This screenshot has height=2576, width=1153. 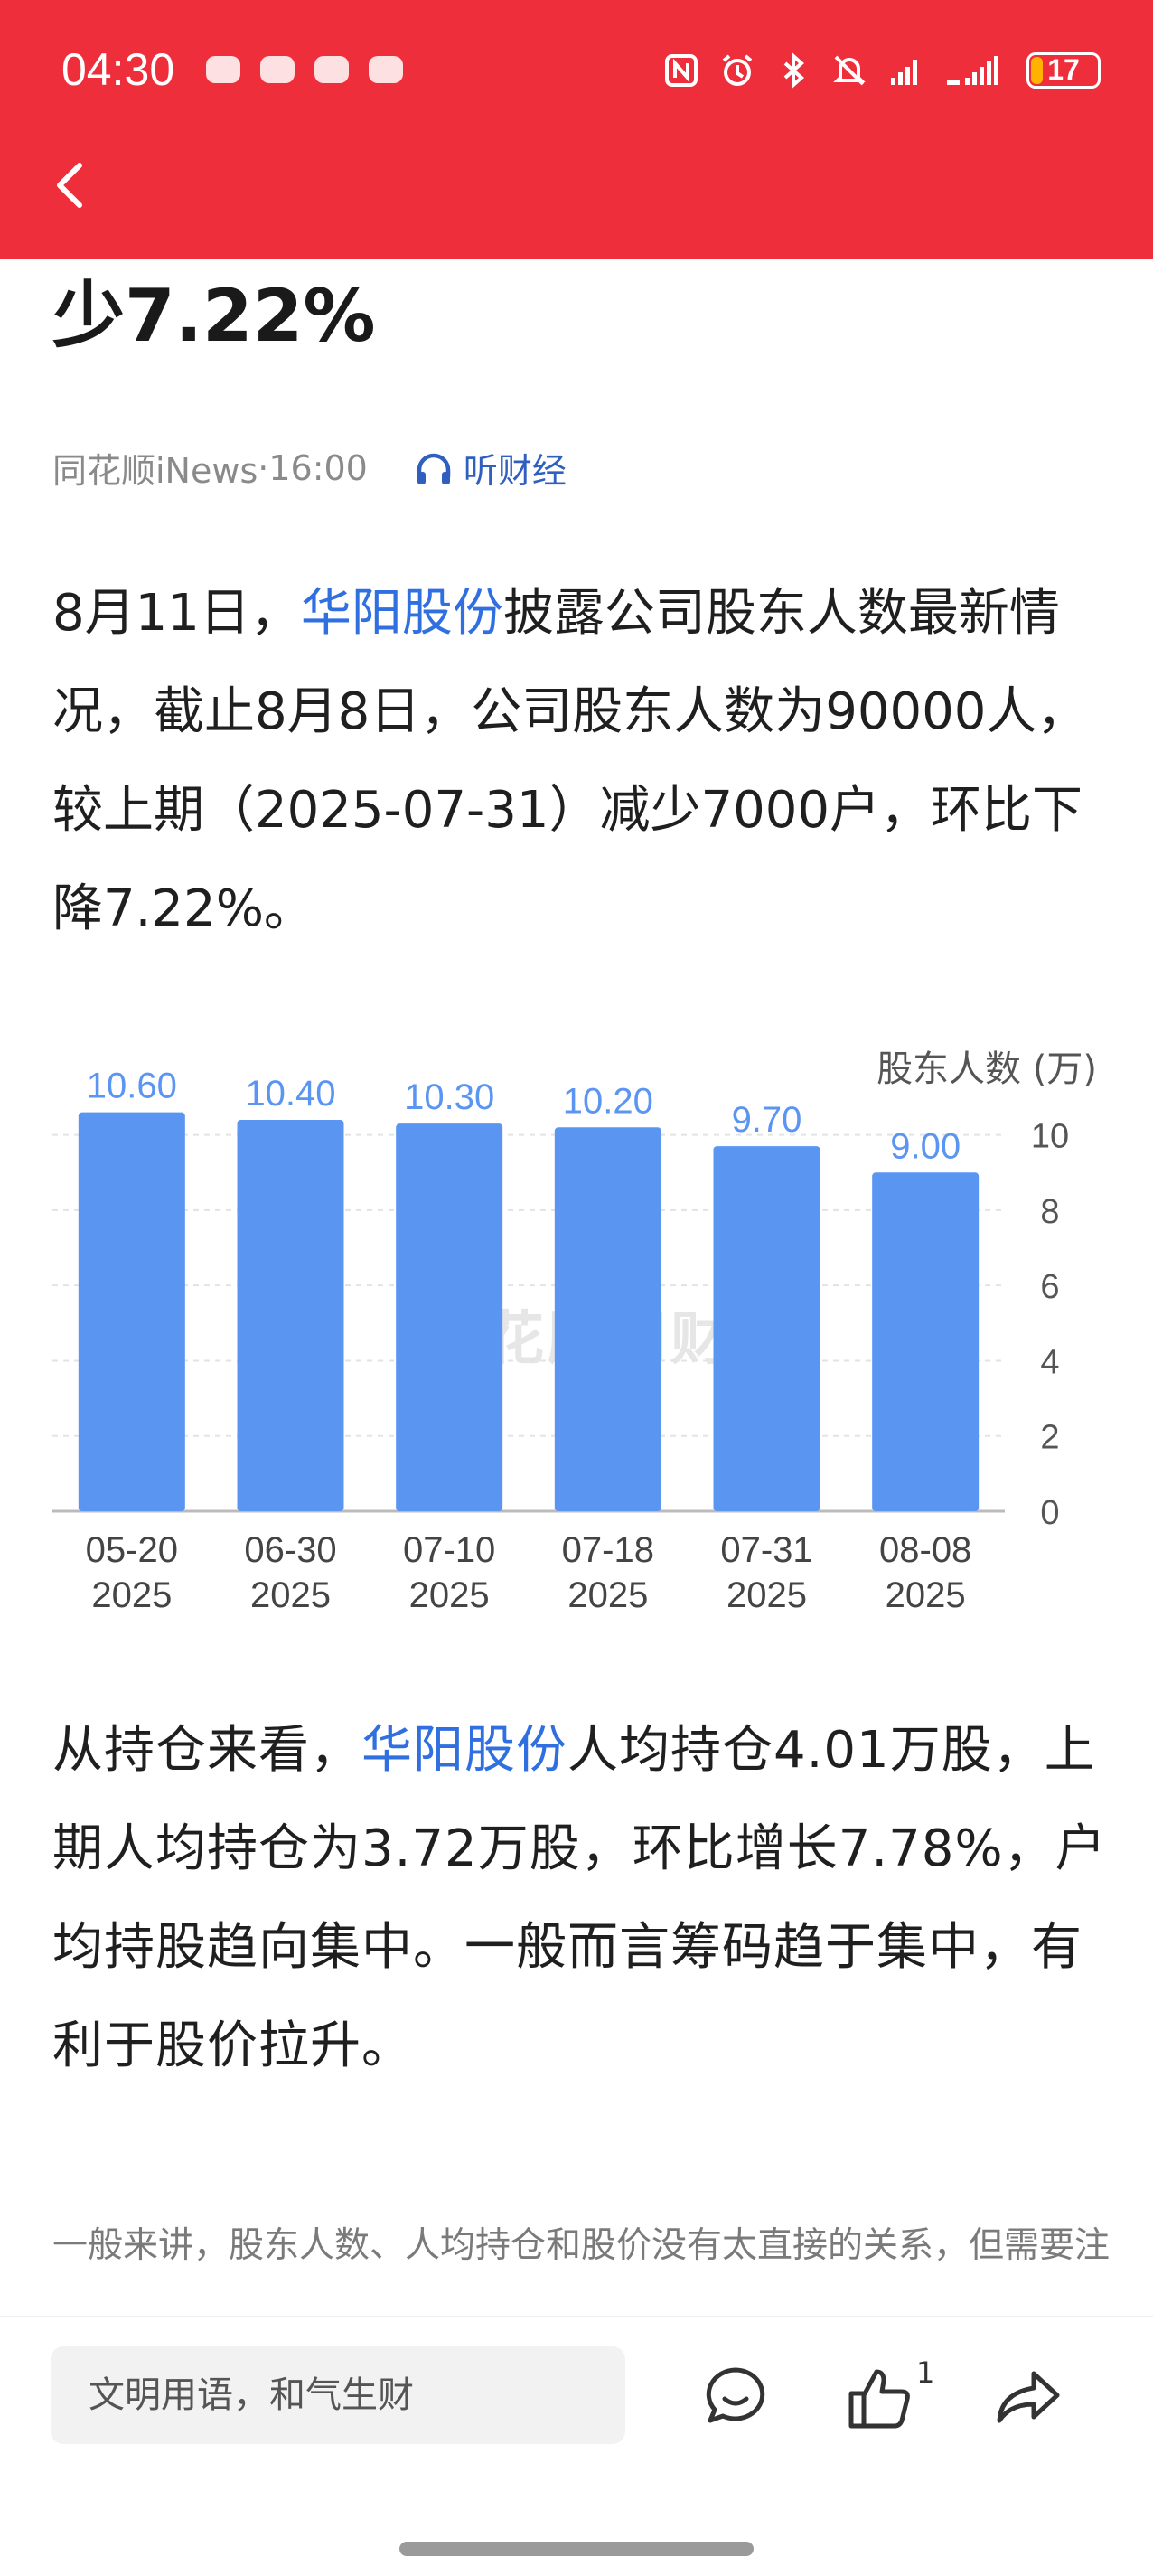 What do you see at coordinates (925, 1550) in the screenshot?
I see `x-tick-label: 08-08` at bounding box center [925, 1550].